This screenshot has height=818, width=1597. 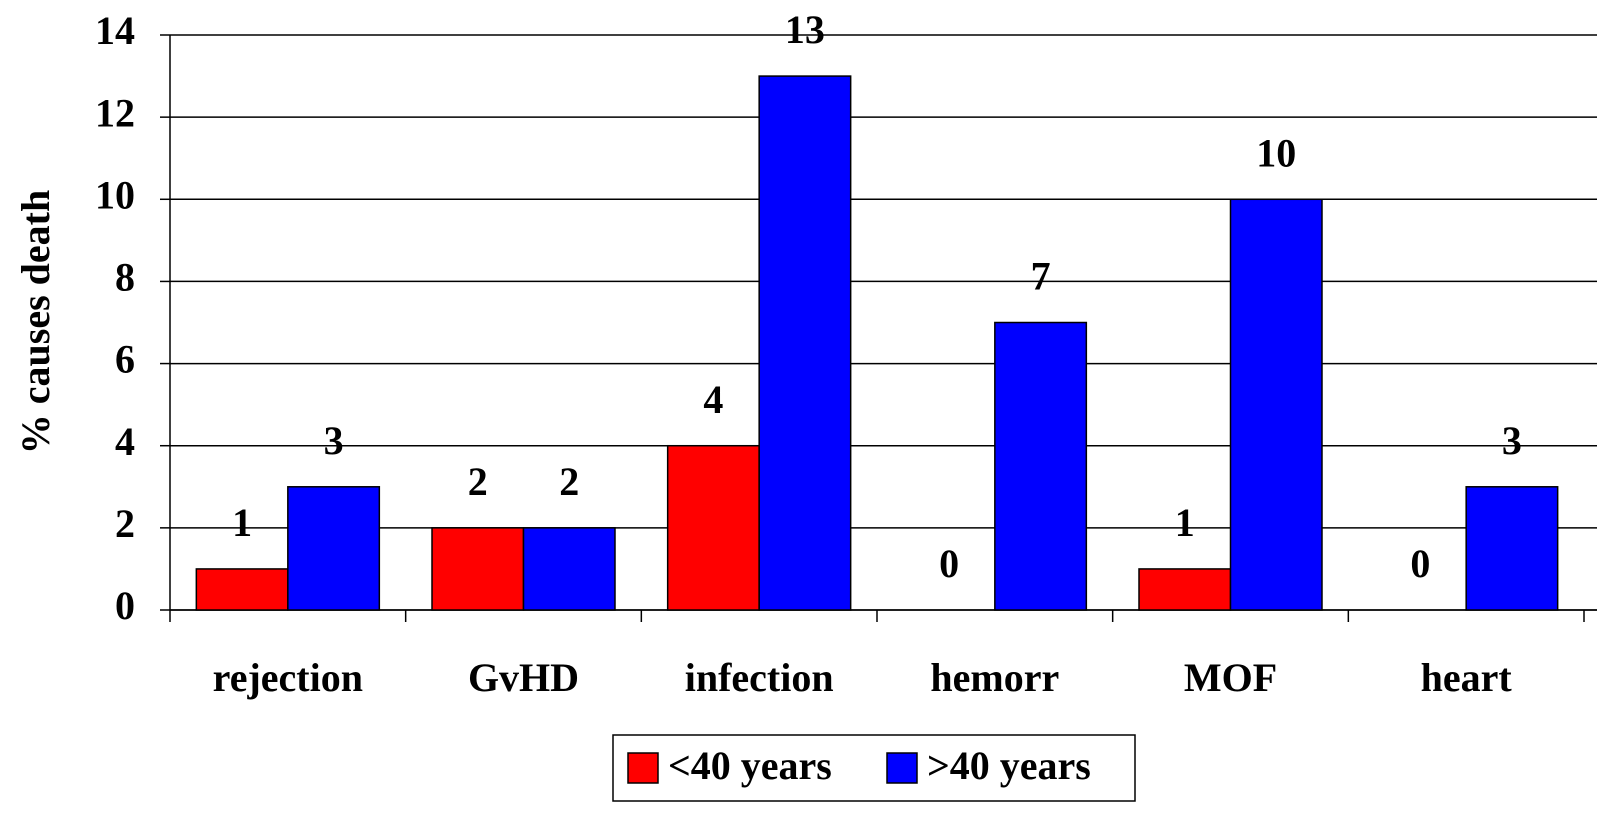 What do you see at coordinates (125, 523) in the screenshot?
I see `y-tick-label: 2` at bounding box center [125, 523].